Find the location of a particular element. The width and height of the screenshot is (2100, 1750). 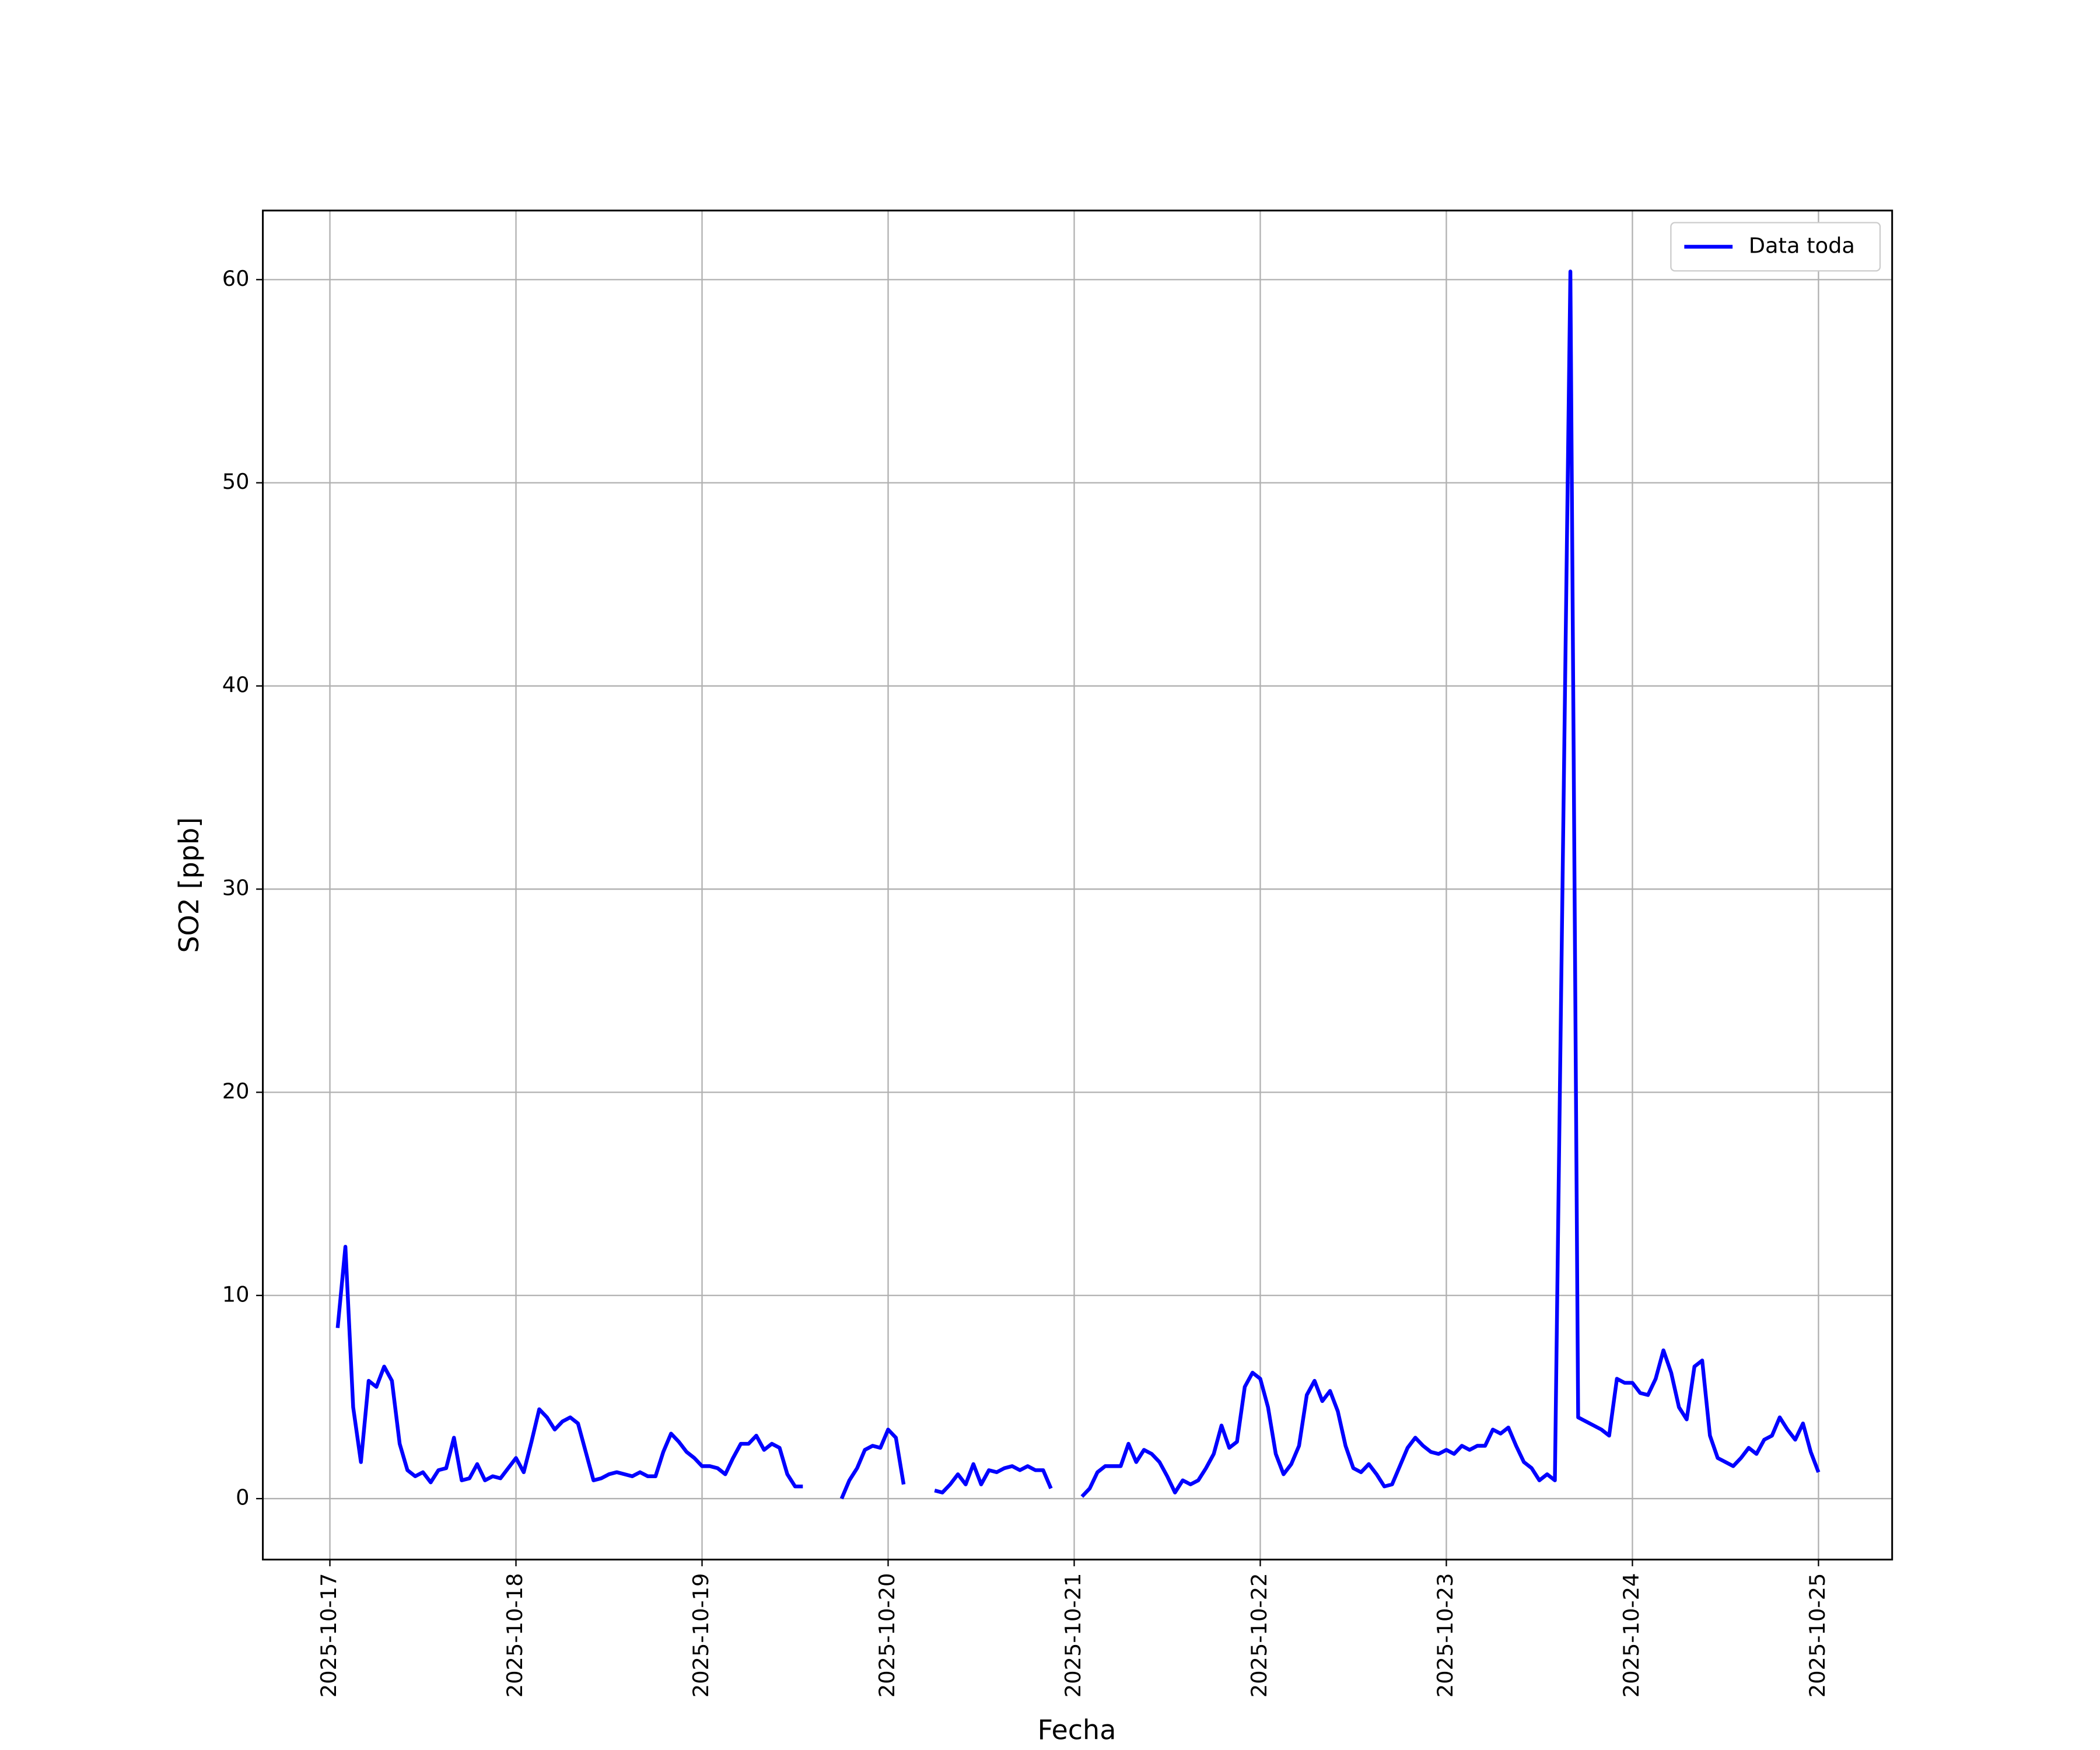

legend-label: Data toda is located at coordinates (1802, 245).